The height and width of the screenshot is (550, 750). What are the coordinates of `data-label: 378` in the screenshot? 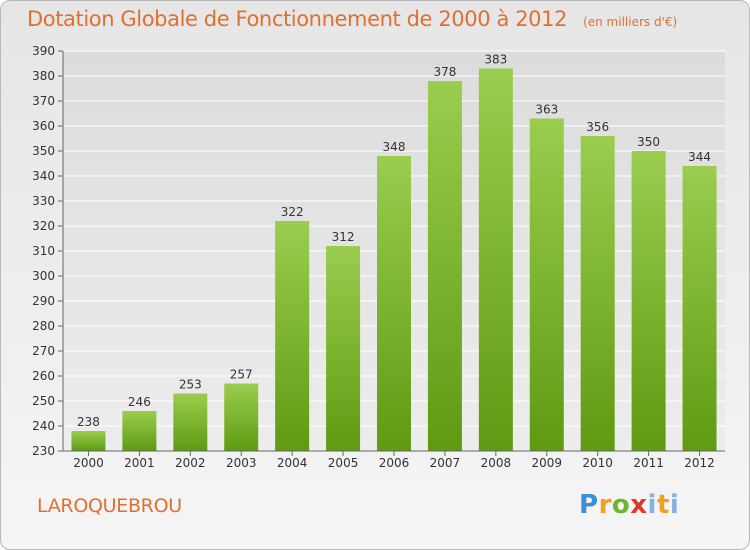 It's located at (444, 72).